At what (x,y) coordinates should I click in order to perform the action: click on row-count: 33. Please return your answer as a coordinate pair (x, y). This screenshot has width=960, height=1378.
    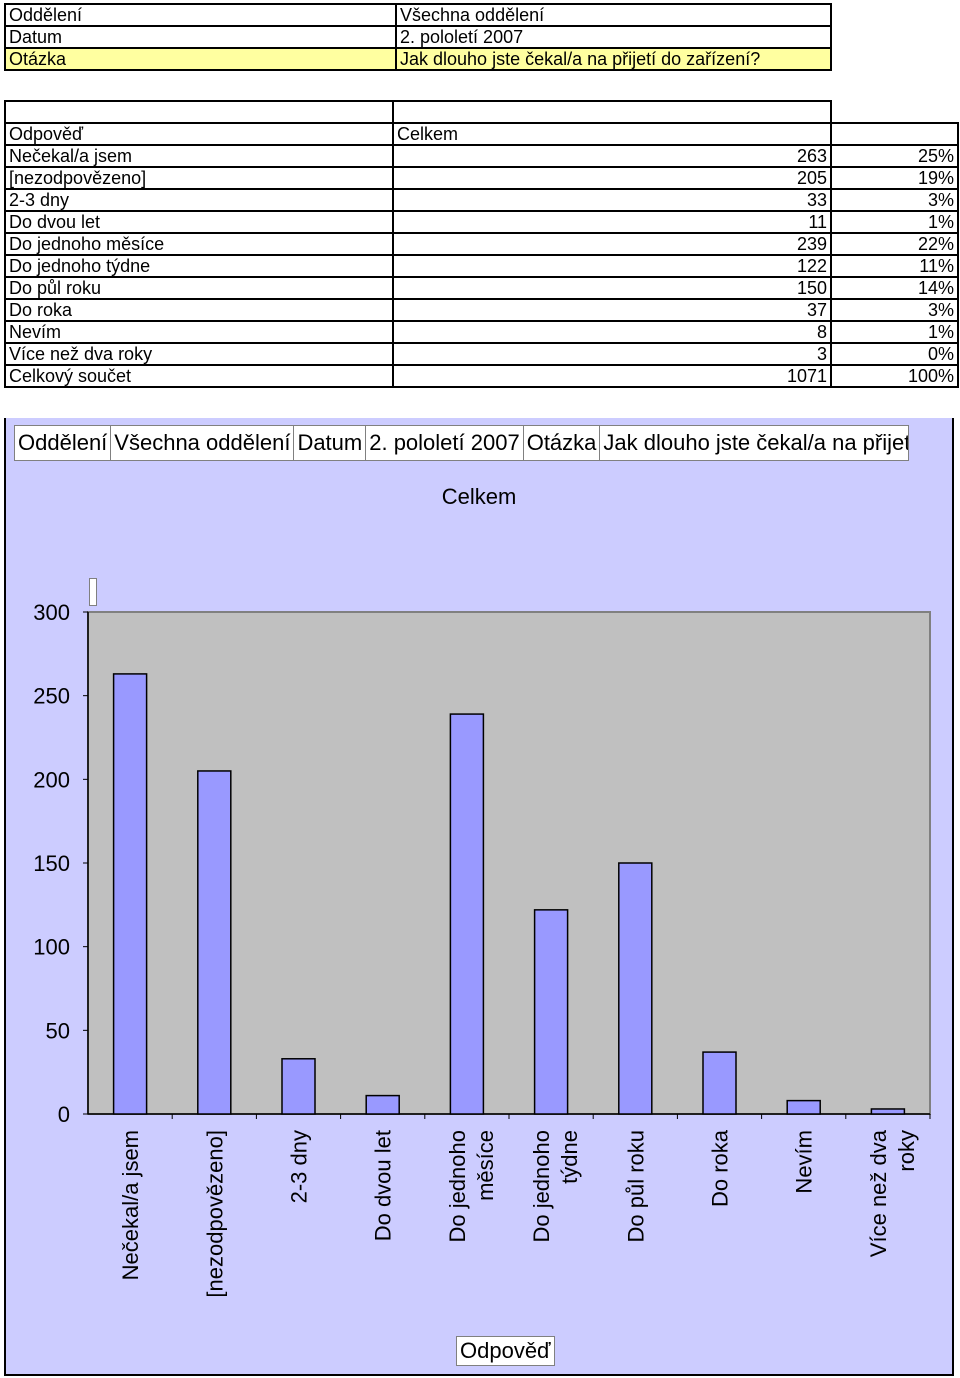
    Looking at the image, I should click on (612, 200).